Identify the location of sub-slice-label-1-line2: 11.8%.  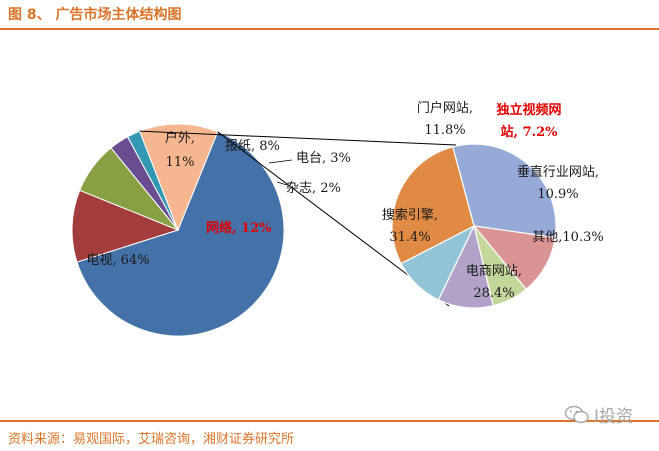
(444, 130).